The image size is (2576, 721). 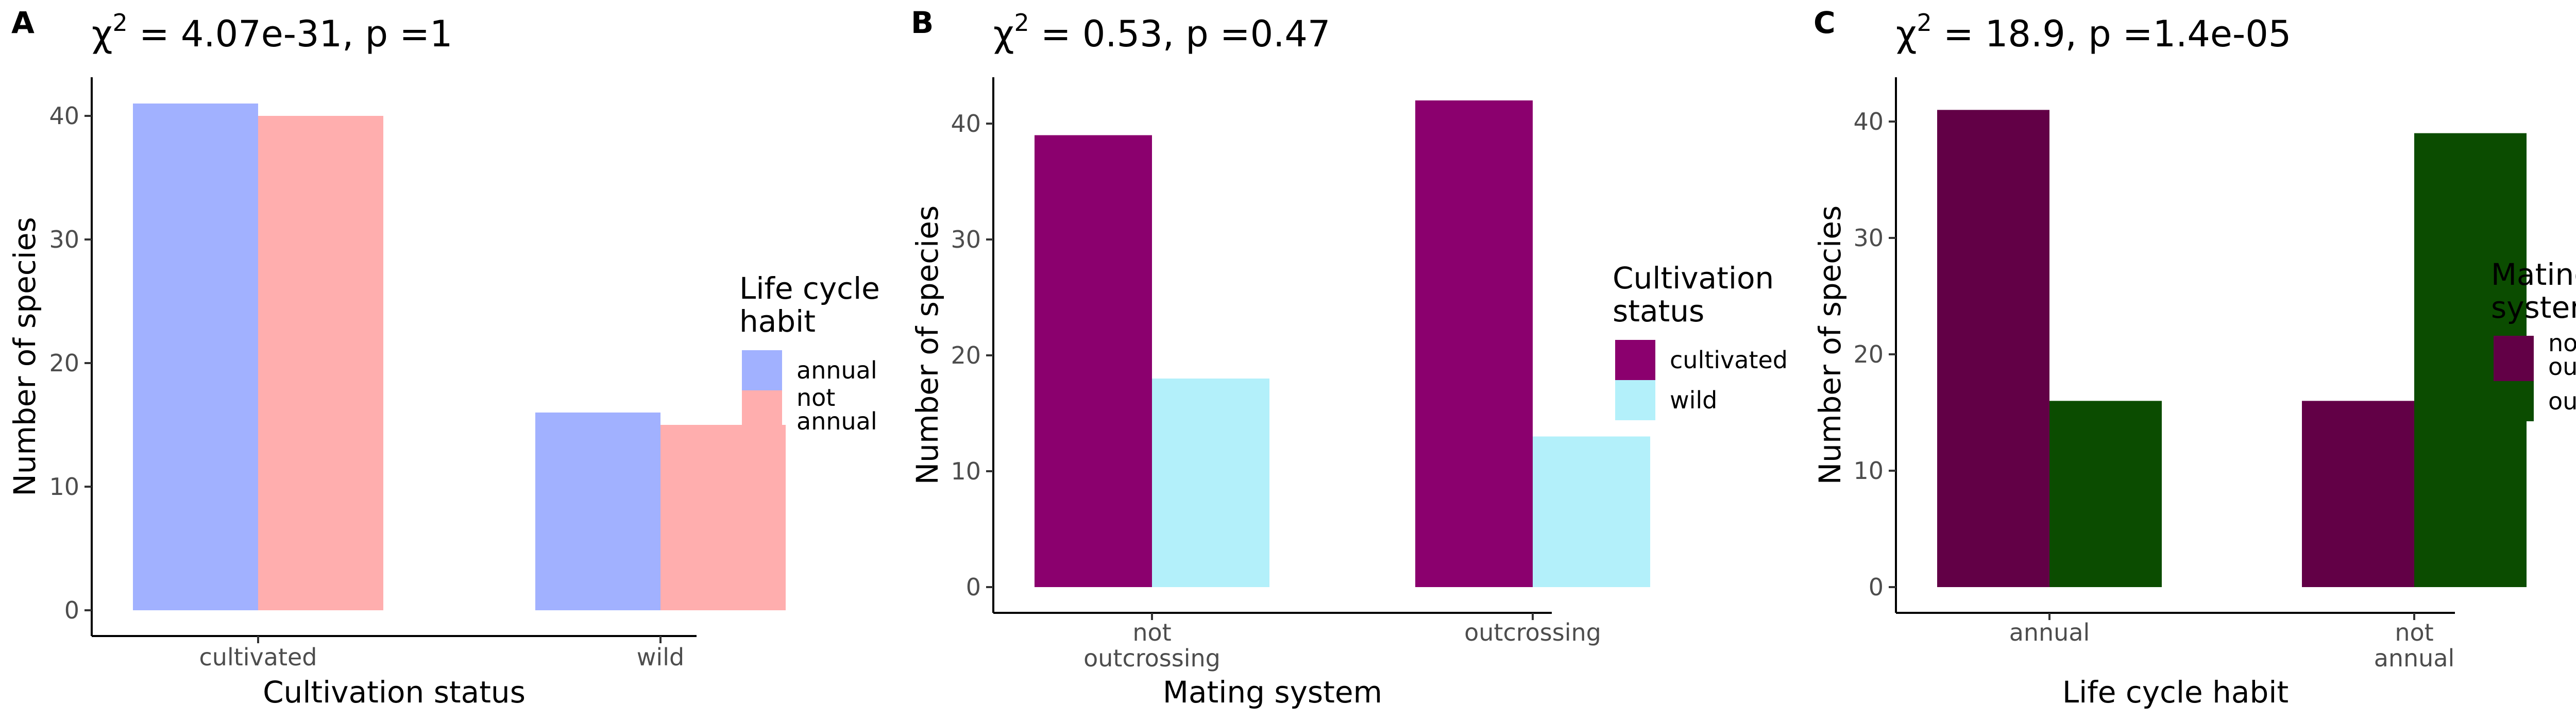 What do you see at coordinates (837, 421) in the screenshot?
I see `legend-label-1-line: annual` at bounding box center [837, 421].